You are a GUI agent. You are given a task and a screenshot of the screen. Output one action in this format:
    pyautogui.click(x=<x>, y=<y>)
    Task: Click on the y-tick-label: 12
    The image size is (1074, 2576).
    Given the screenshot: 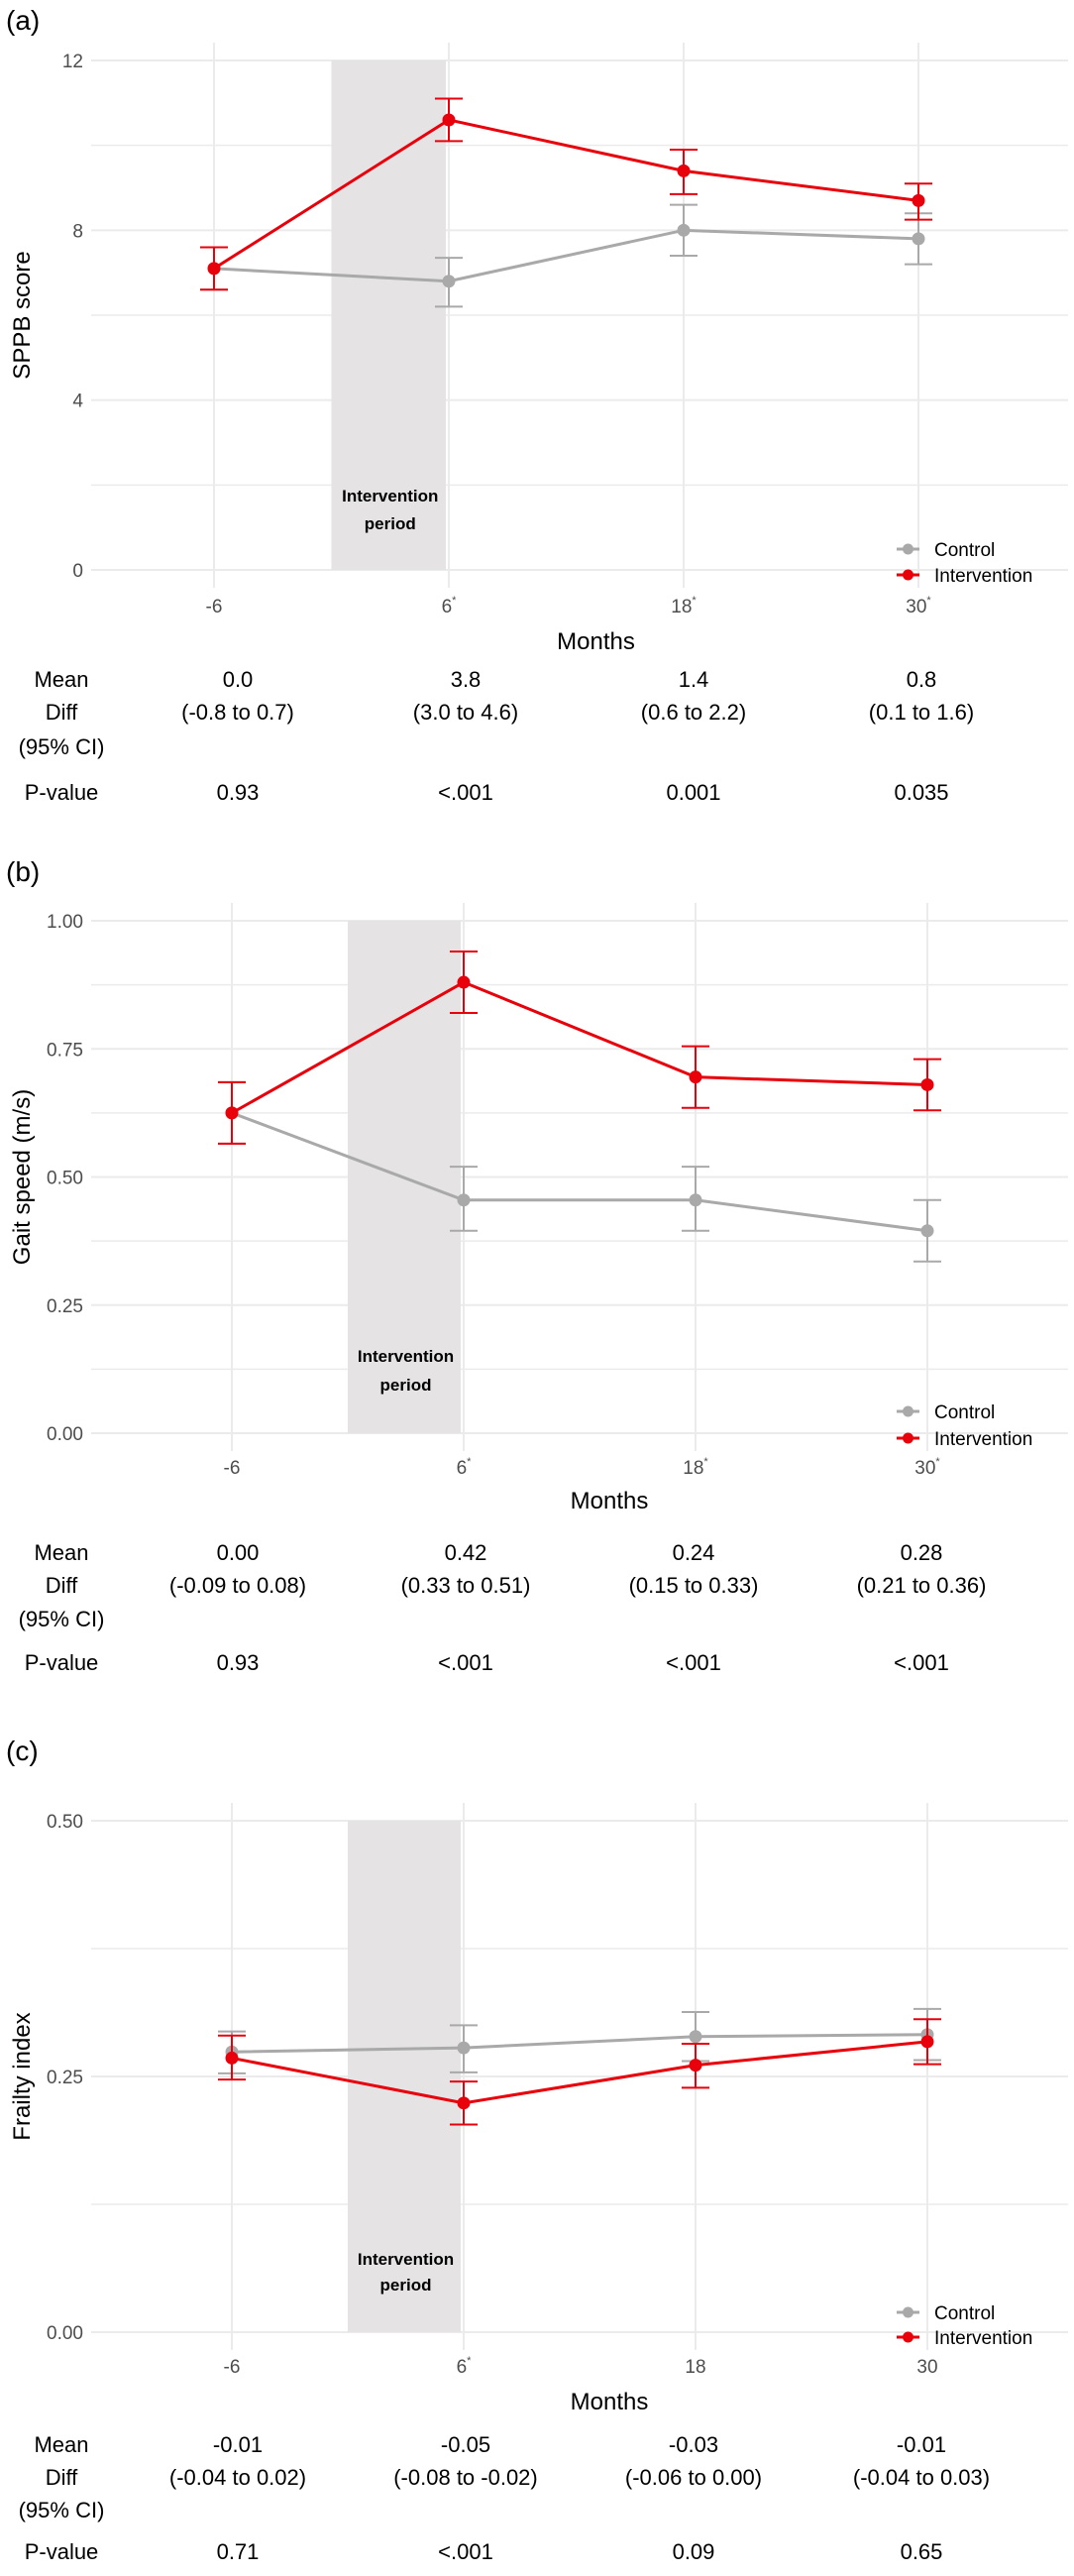 What is the action you would take?
    pyautogui.click(x=72, y=62)
    